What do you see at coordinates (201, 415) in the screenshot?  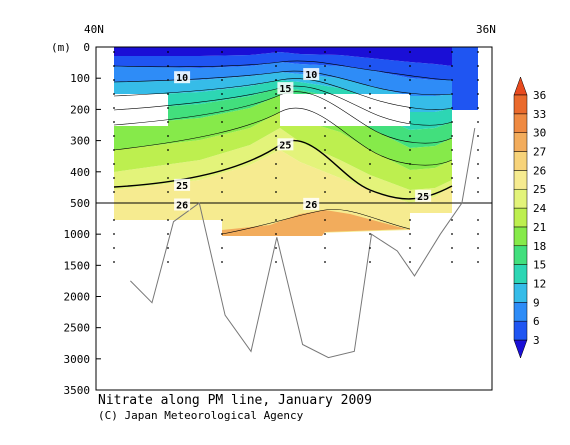 I see `credit-label: (C) Japan Meteorological Agency` at bounding box center [201, 415].